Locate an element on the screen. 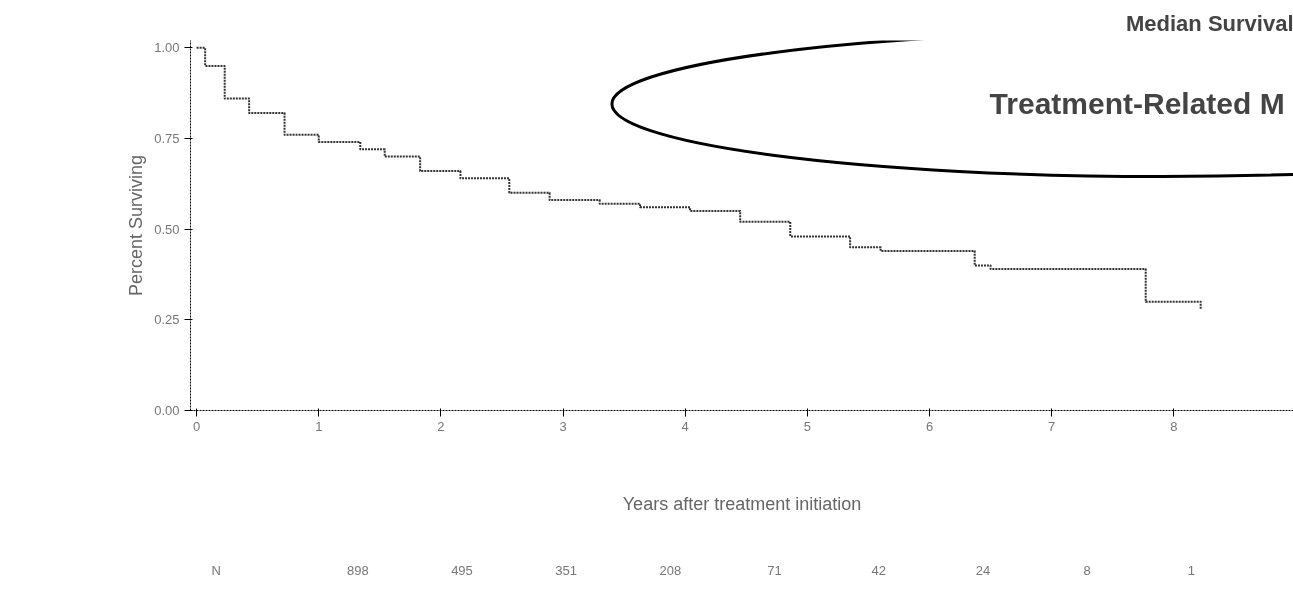  x-tick-label: 1 is located at coordinates (319, 426).